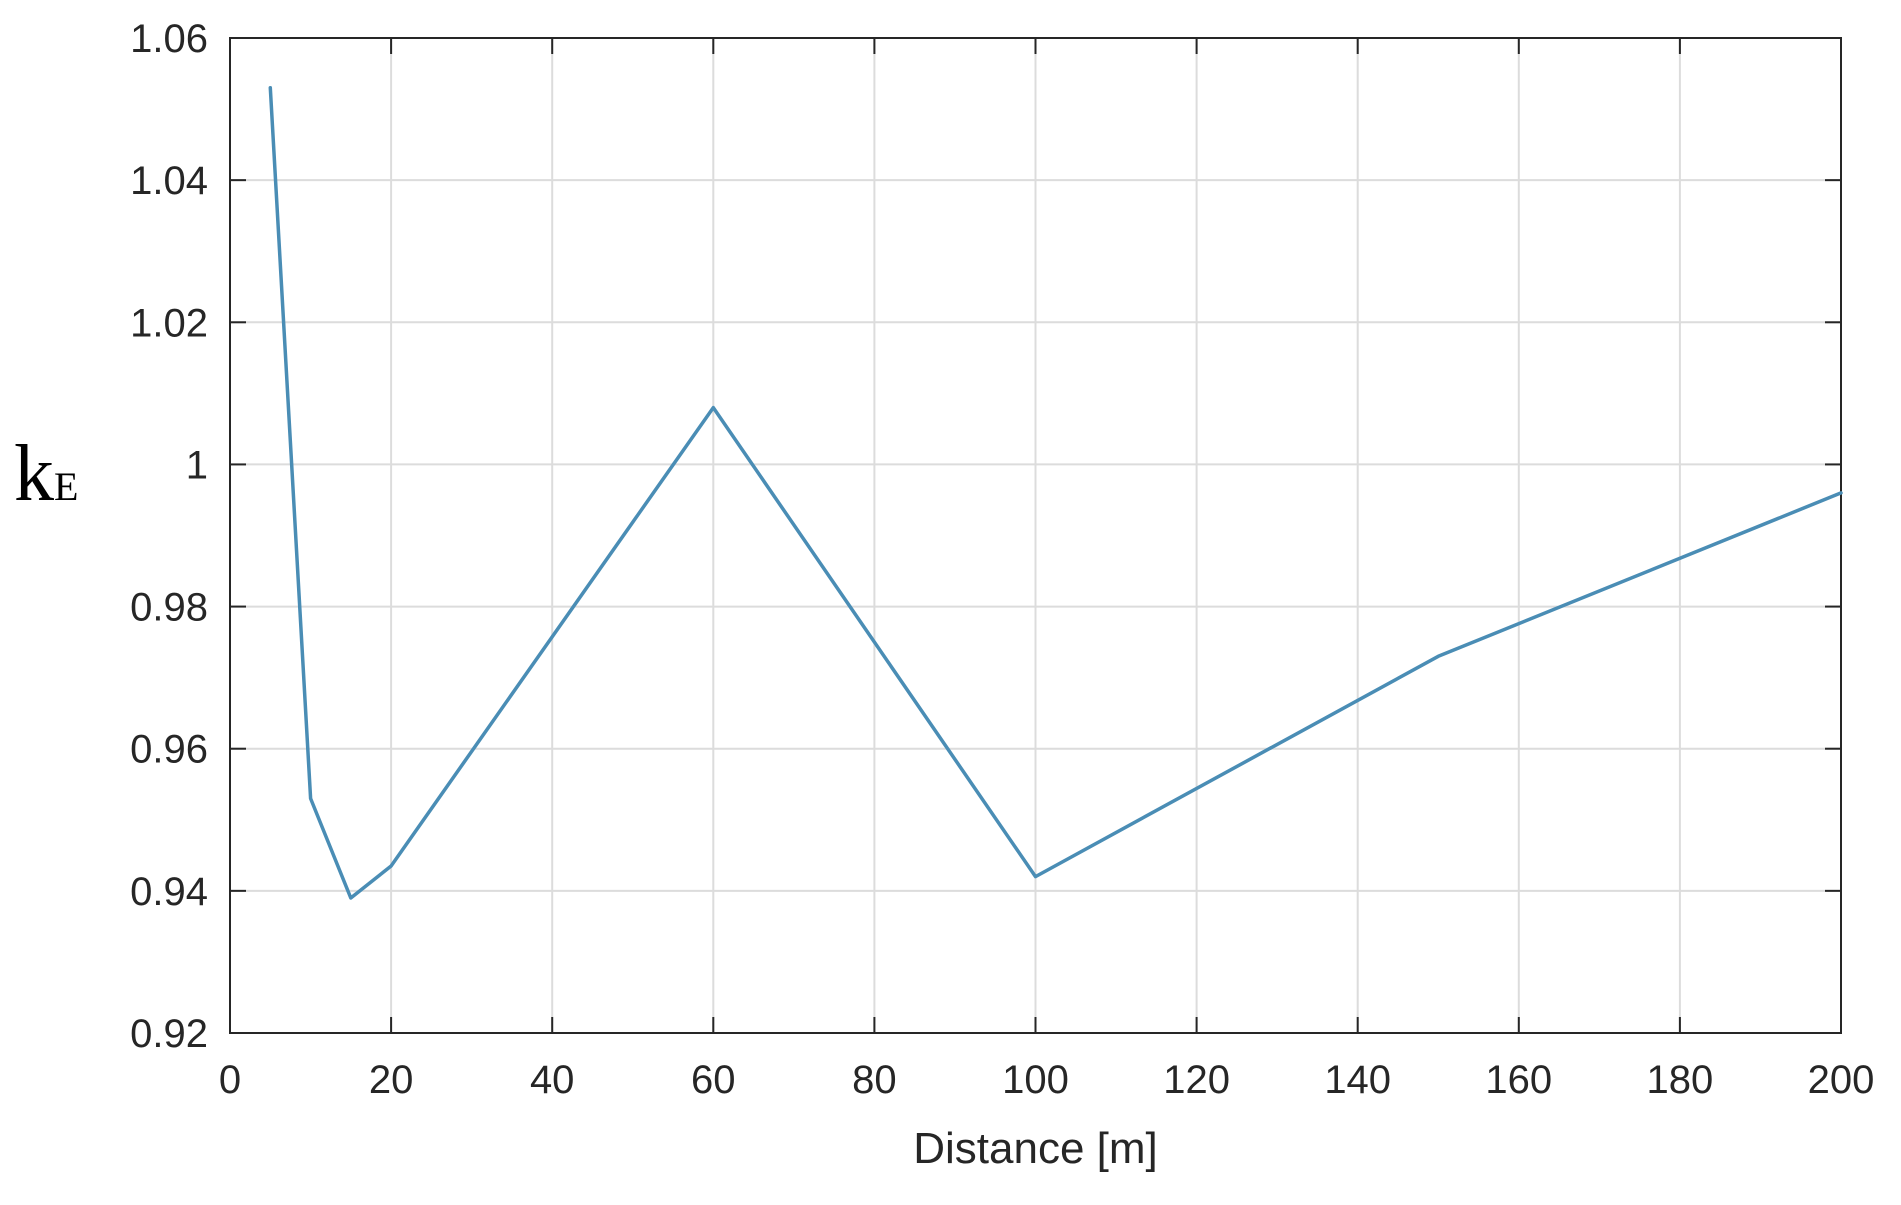  What do you see at coordinates (1841, 1080) in the screenshot?
I see `x-tick-label: 200` at bounding box center [1841, 1080].